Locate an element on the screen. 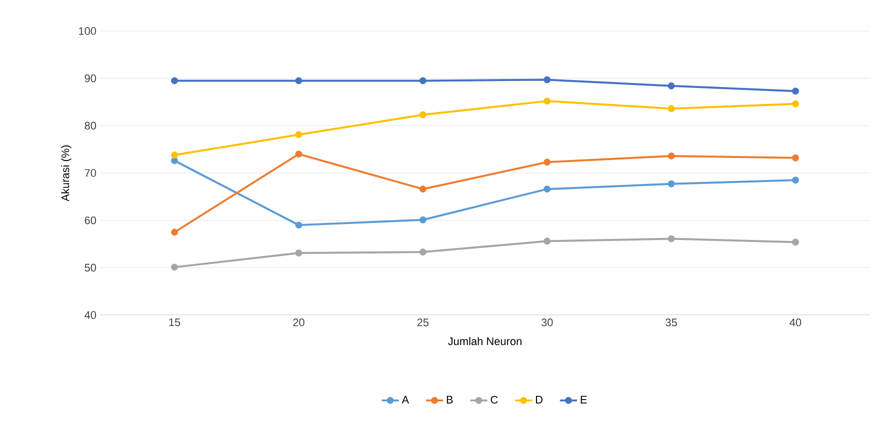 Image resolution: width=876 pixels, height=432 pixels. y-tick-label: 50 is located at coordinates (90, 268).